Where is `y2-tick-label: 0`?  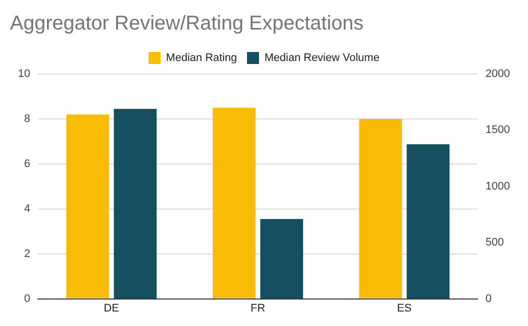
y2-tick-label: 0 is located at coordinates (489, 298).